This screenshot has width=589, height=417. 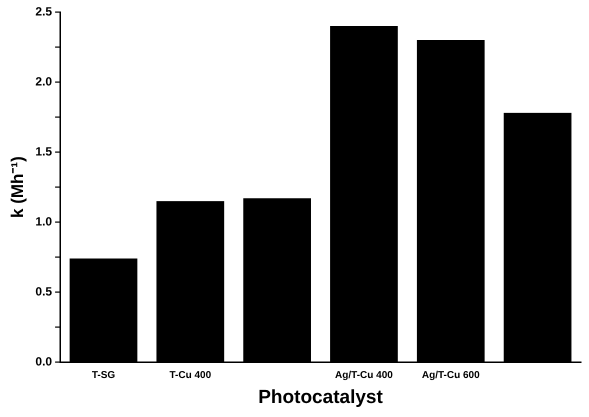 I want to click on y-tick-label: 0.0, so click(x=43, y=361).